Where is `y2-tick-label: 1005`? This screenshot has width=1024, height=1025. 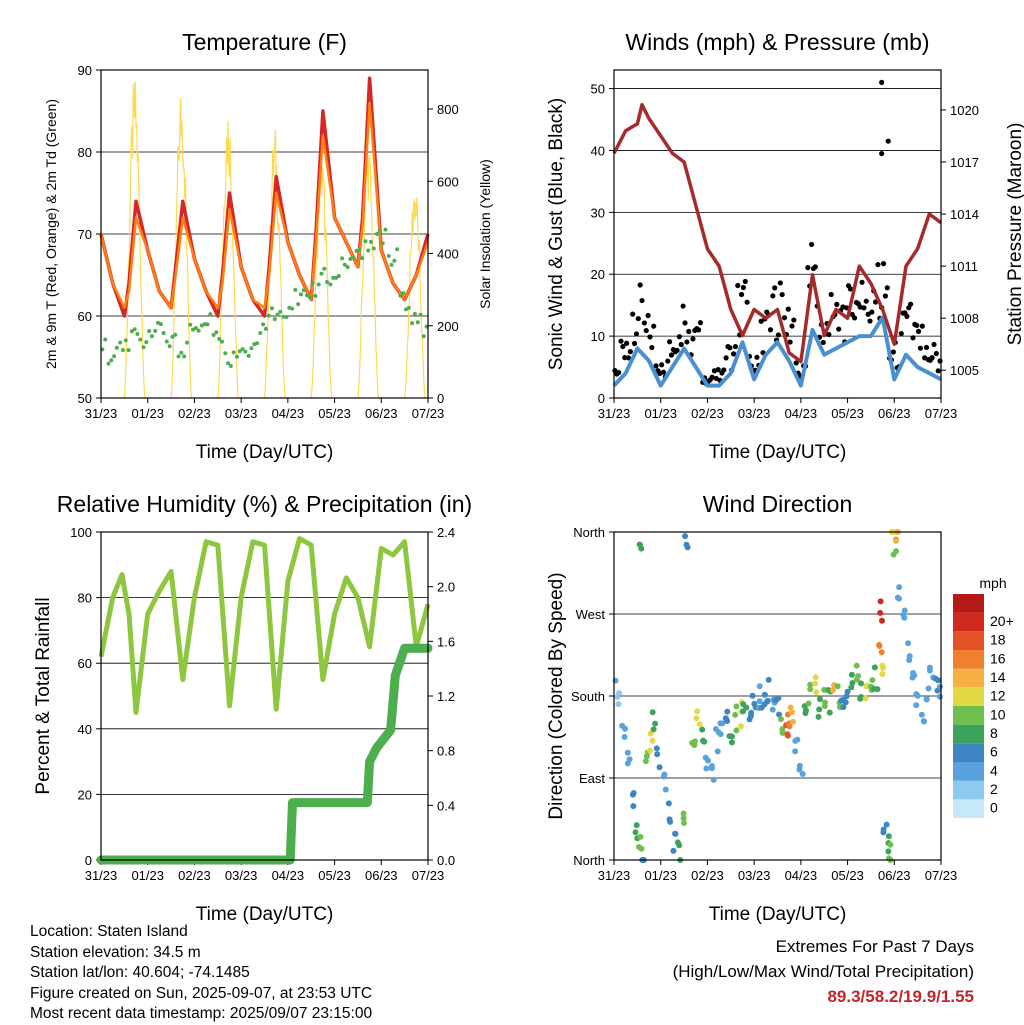 y2-tick-label: 1005 is located at coordinates (964, 370).